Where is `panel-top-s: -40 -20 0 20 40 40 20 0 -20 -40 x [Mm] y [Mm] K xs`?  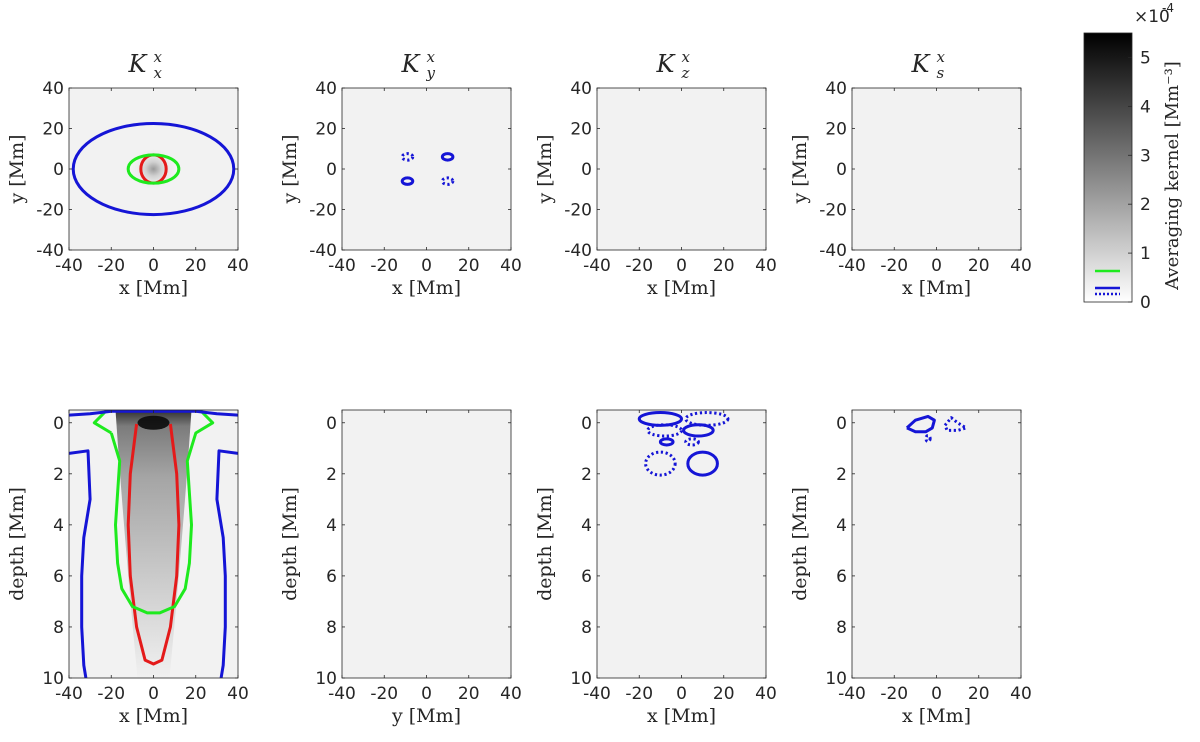 panel-top-s: -40 -20 0 20 40 40 20 0 -20 -40 x [Mm] y [Mm] K xs is located at coordinates (910, 173).